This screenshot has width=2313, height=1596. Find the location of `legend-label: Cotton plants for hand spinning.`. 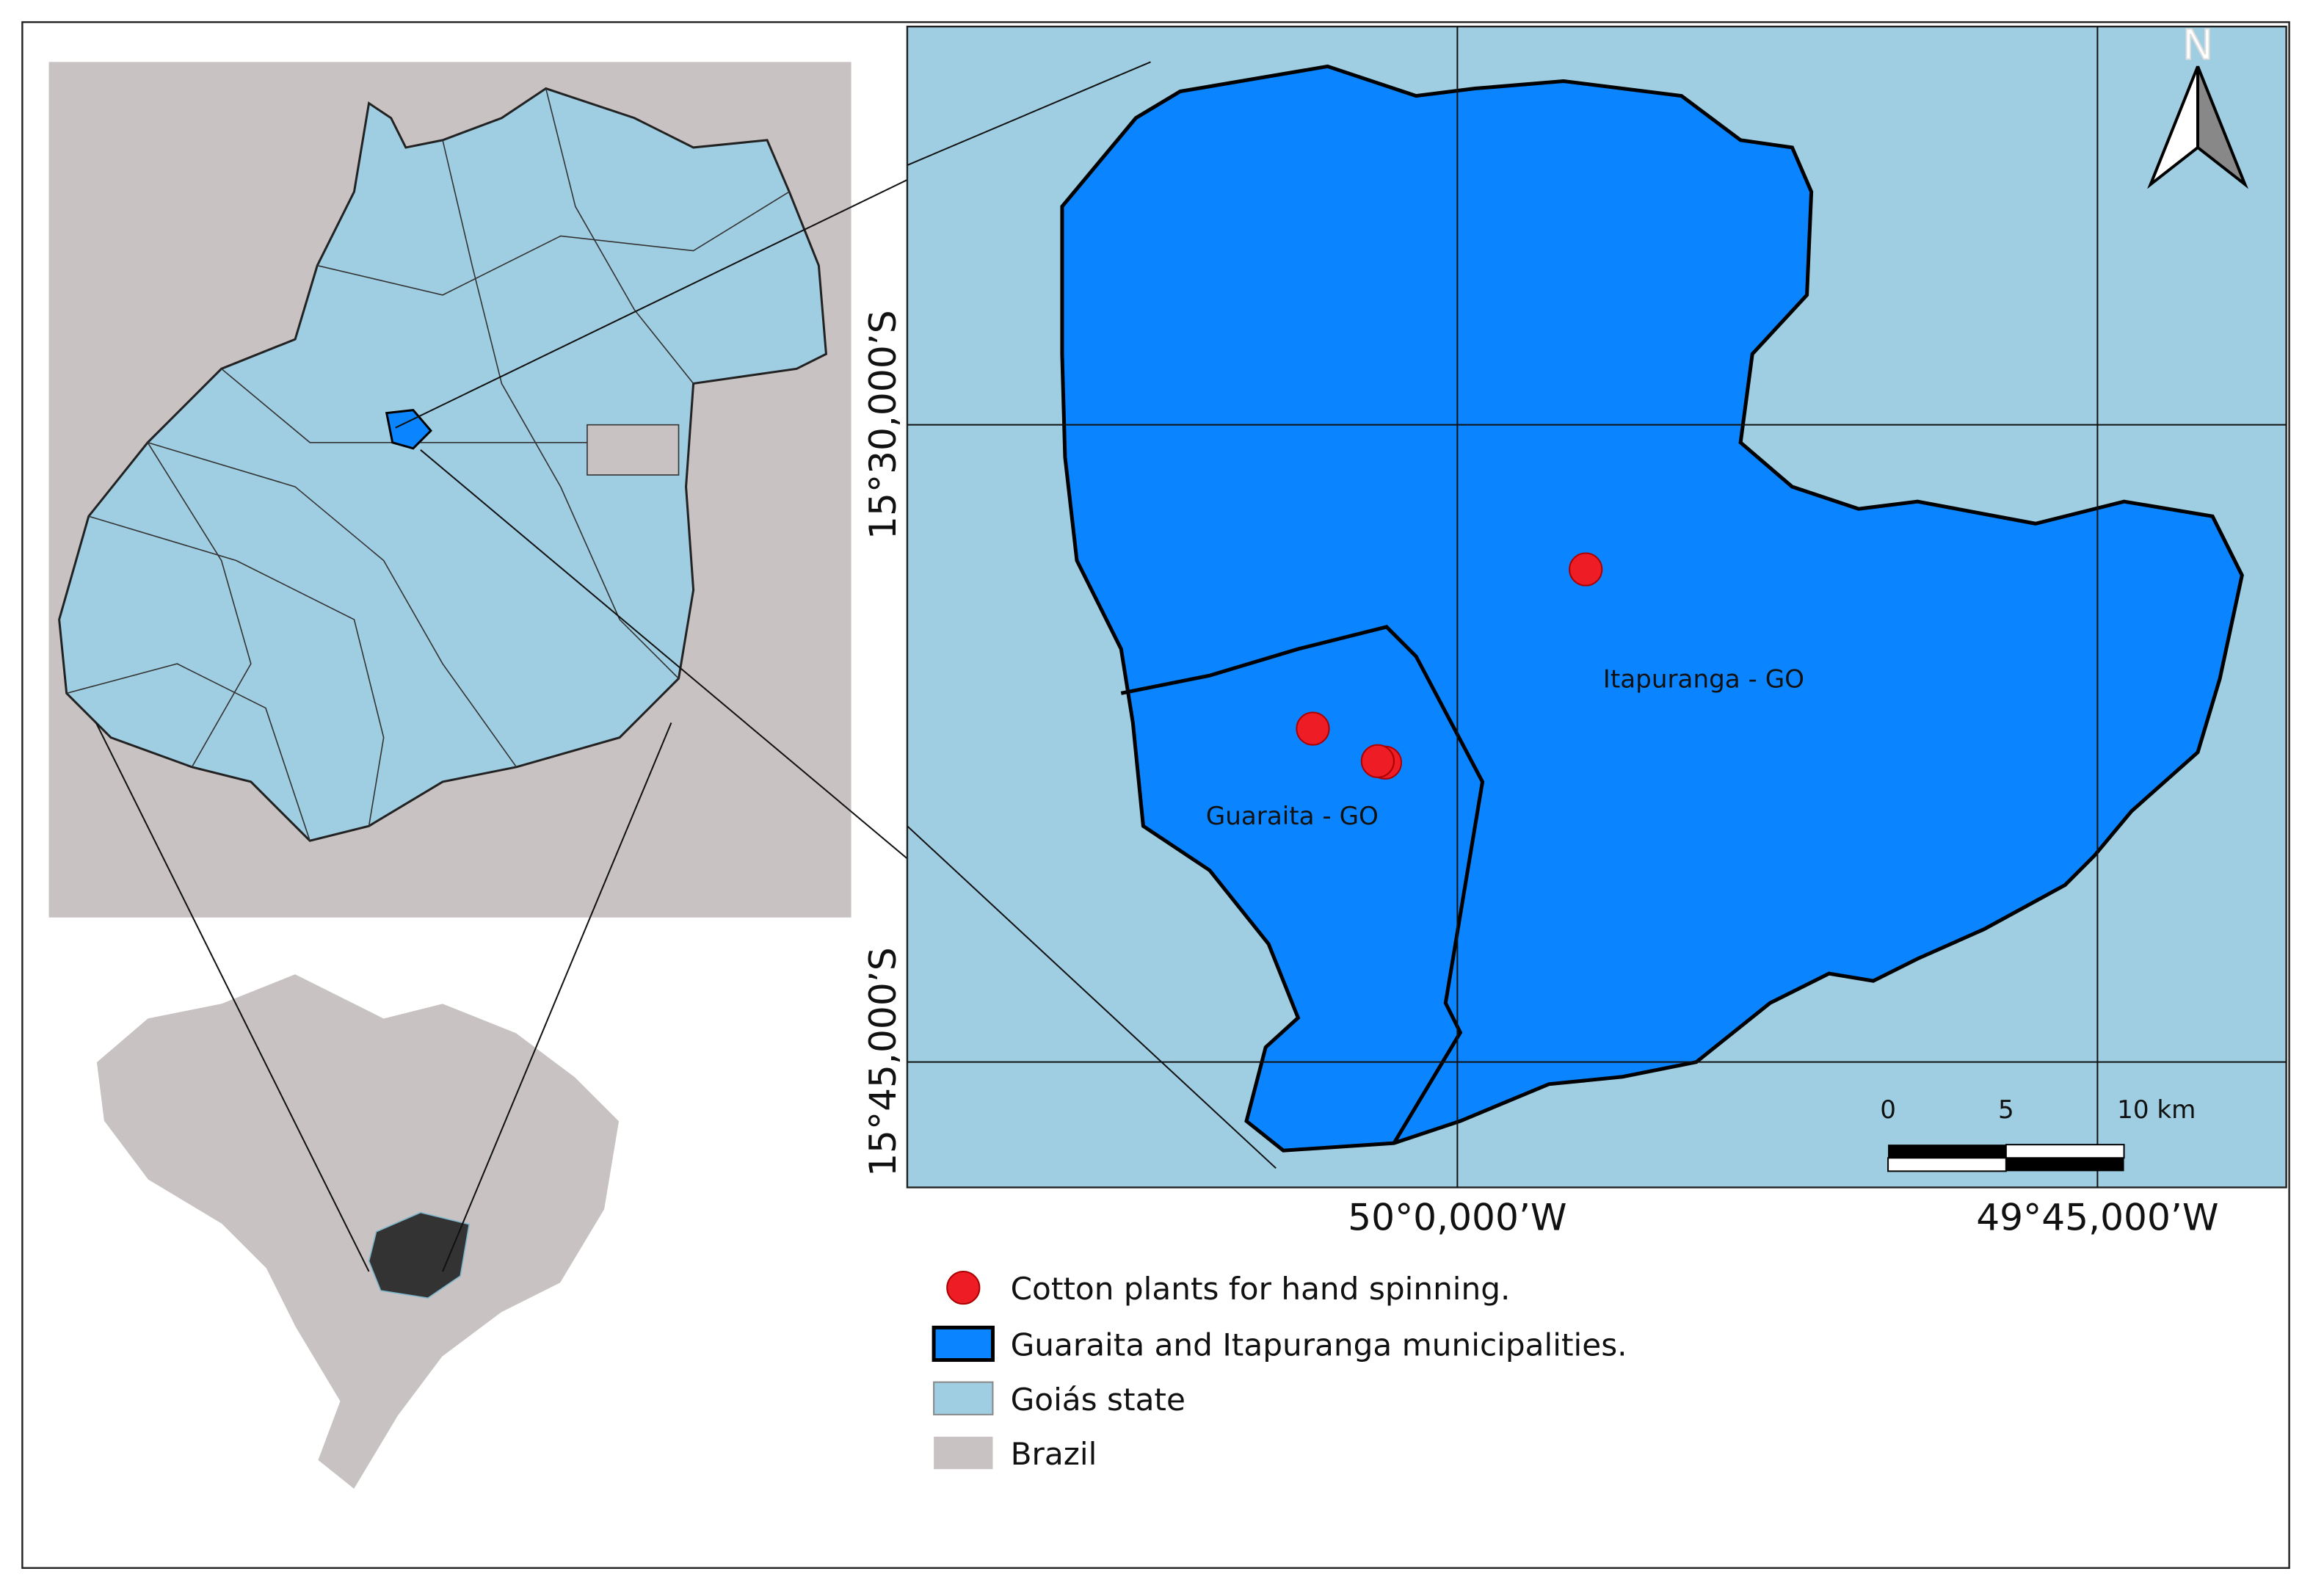

legend-label: Cotton plants for hand spinning. is located at coordinates (1261, 1289).